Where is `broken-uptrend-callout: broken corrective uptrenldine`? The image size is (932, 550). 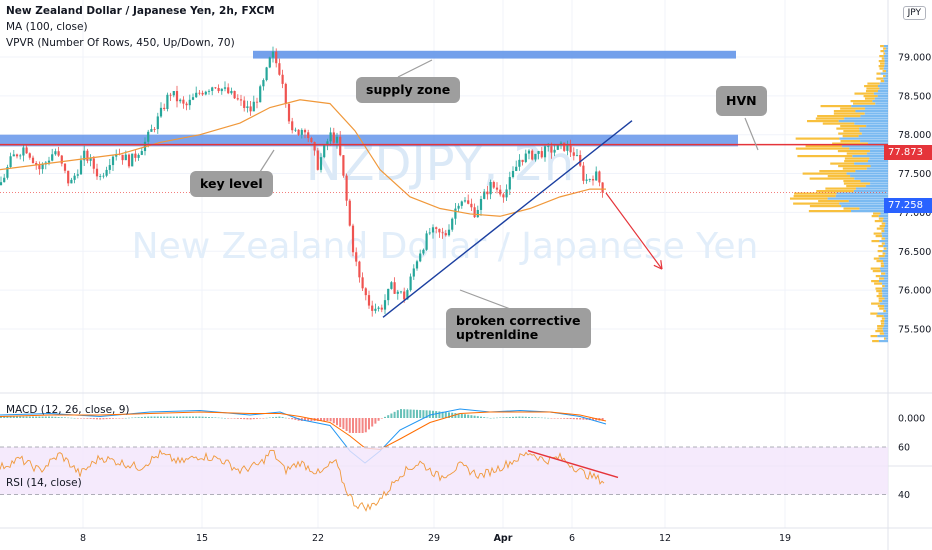
broken-uptrend-callout: broken corrective uptrenldine is located at coordinates (518, 328).